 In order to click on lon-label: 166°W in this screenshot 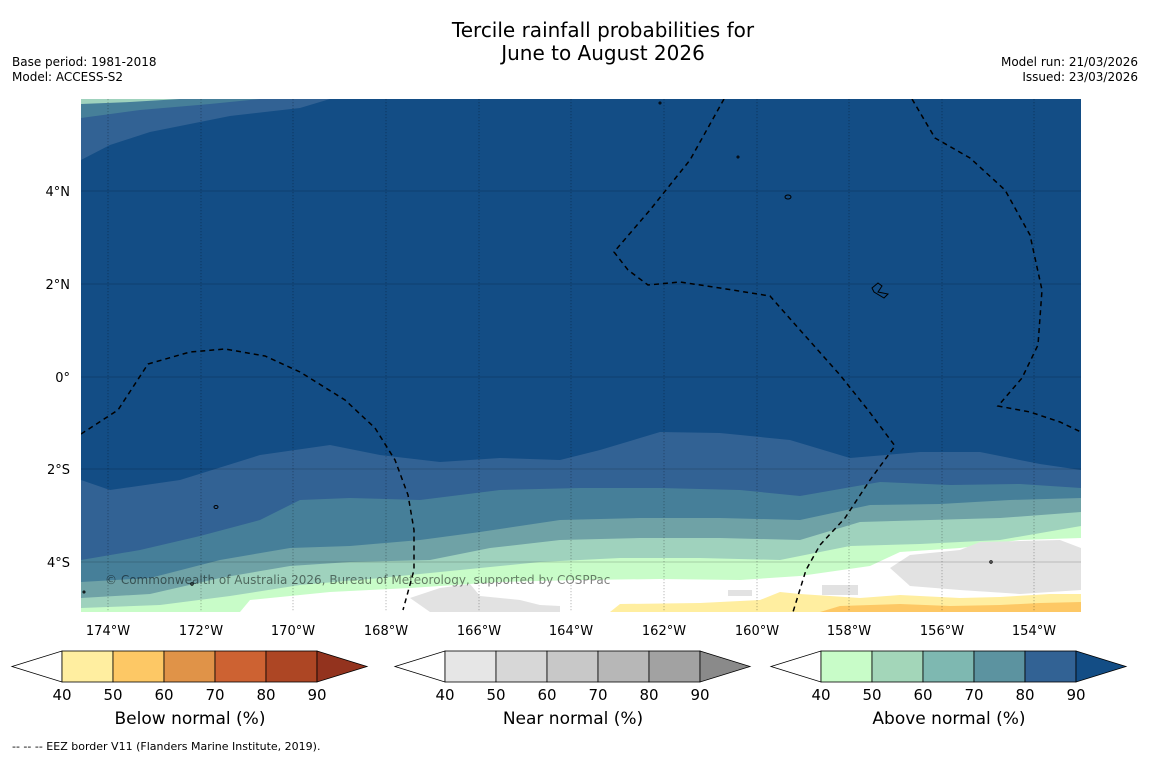, I will do `click(479, 631)`.